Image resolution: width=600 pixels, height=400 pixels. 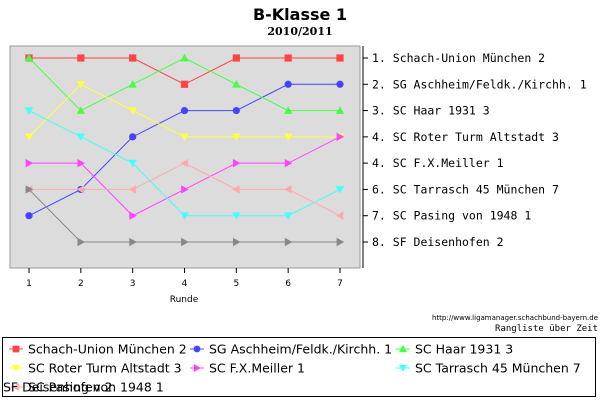 I want to click on legend-item: SC Roter Turm Altstadt 3, so click(x=95, y=368).